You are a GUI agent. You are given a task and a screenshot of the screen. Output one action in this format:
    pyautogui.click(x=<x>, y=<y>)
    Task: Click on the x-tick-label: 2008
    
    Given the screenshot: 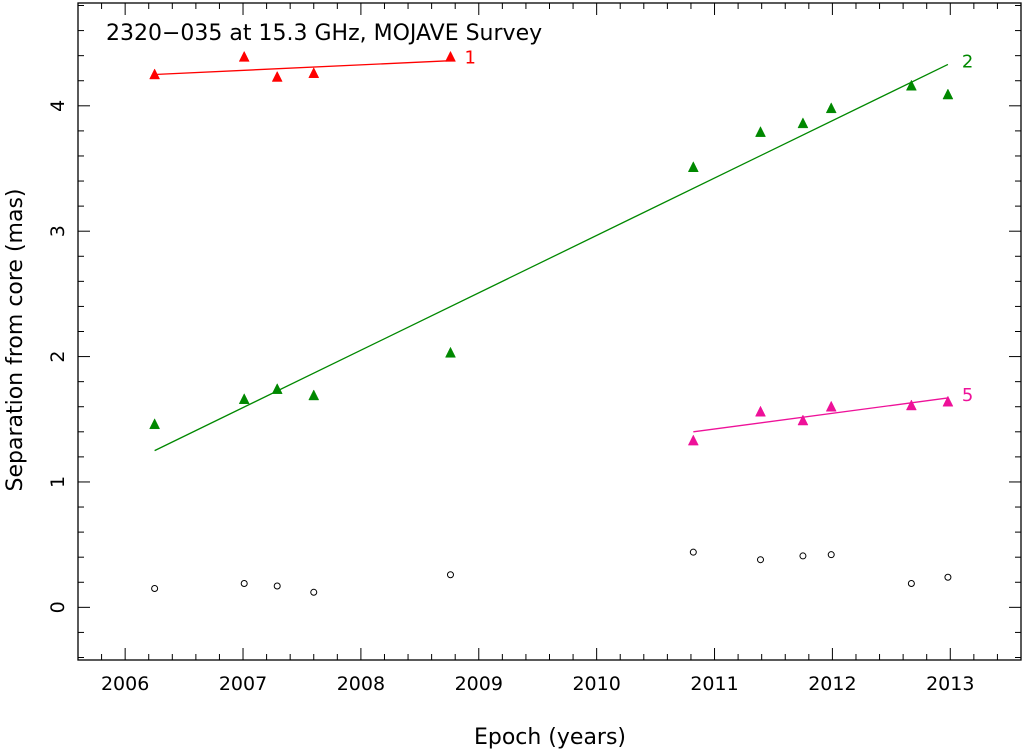 What is the action you would take?
    pyautogui.click(x=361, y=684)
    